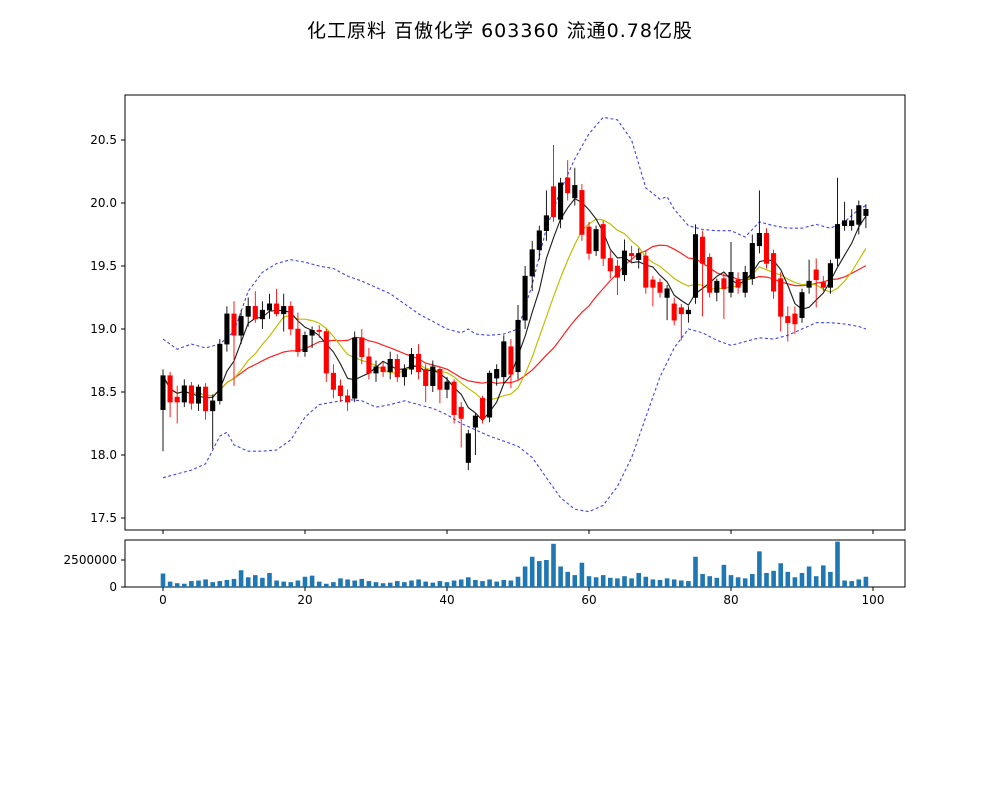  What do you see at coordinates (113, 587) in the screenshot?
I see `volume-ytick-label: 0` at bounding box center [113, 587].